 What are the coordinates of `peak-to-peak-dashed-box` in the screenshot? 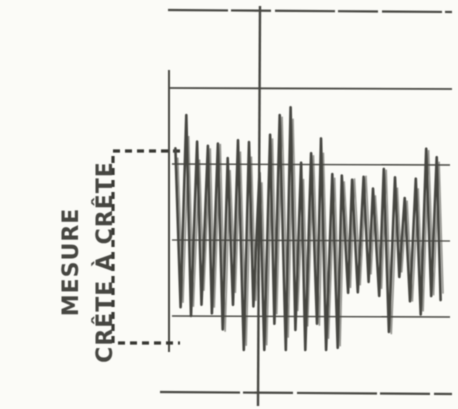 It's located at (145, 247).